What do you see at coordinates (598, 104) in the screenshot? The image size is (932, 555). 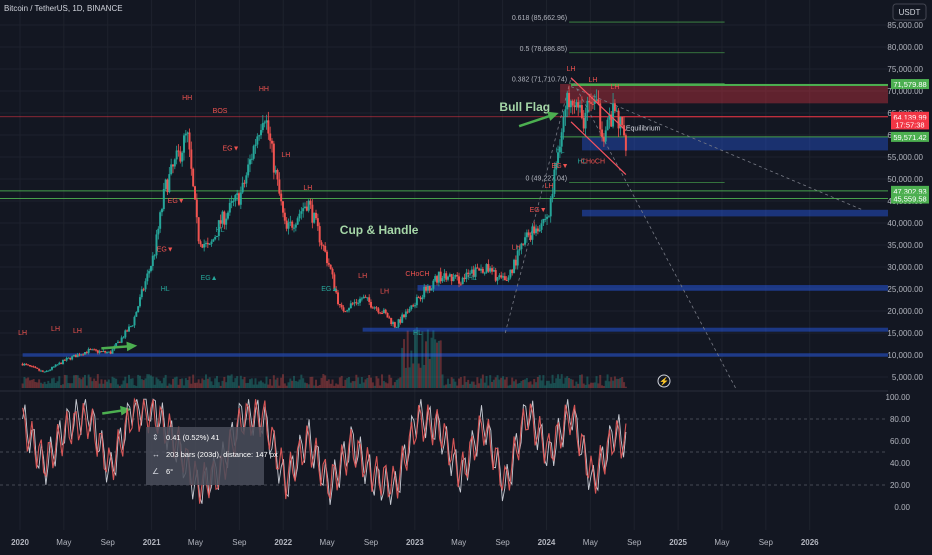 I see `flag-upper-line` at bounding box center [598, 104].